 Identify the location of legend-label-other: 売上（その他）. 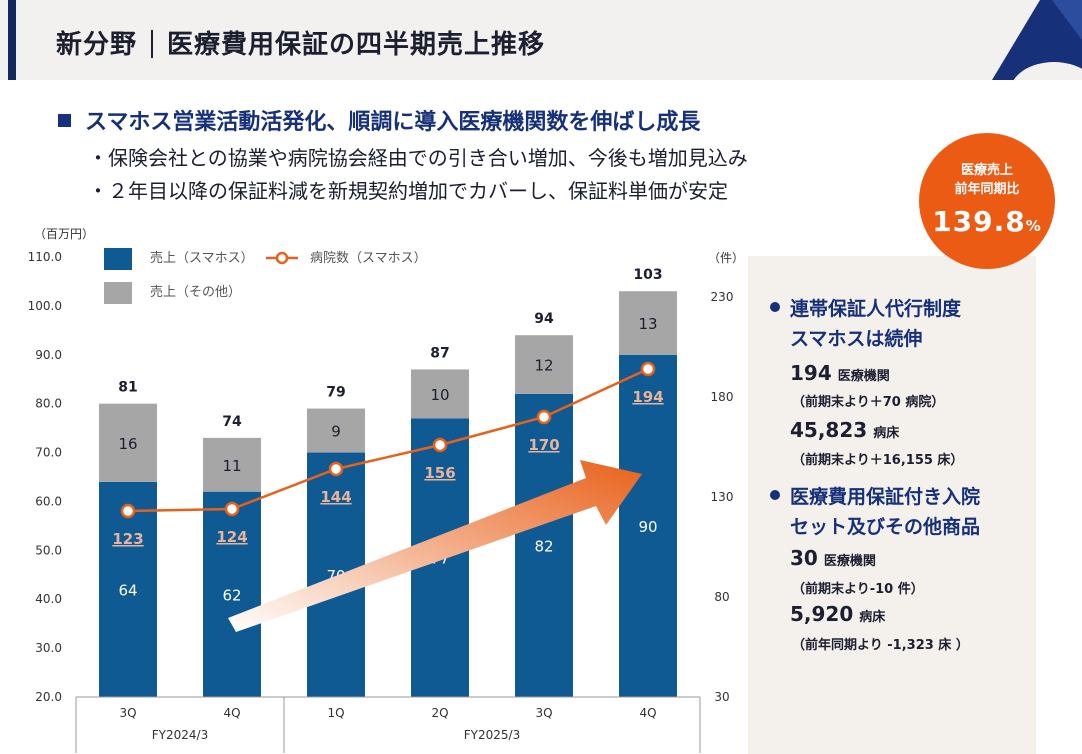
(195, 292).